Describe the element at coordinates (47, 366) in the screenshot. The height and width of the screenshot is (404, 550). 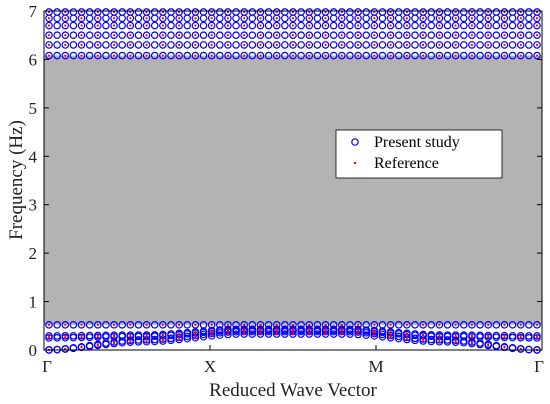
I see `x-tick-label: Γ` at that location.